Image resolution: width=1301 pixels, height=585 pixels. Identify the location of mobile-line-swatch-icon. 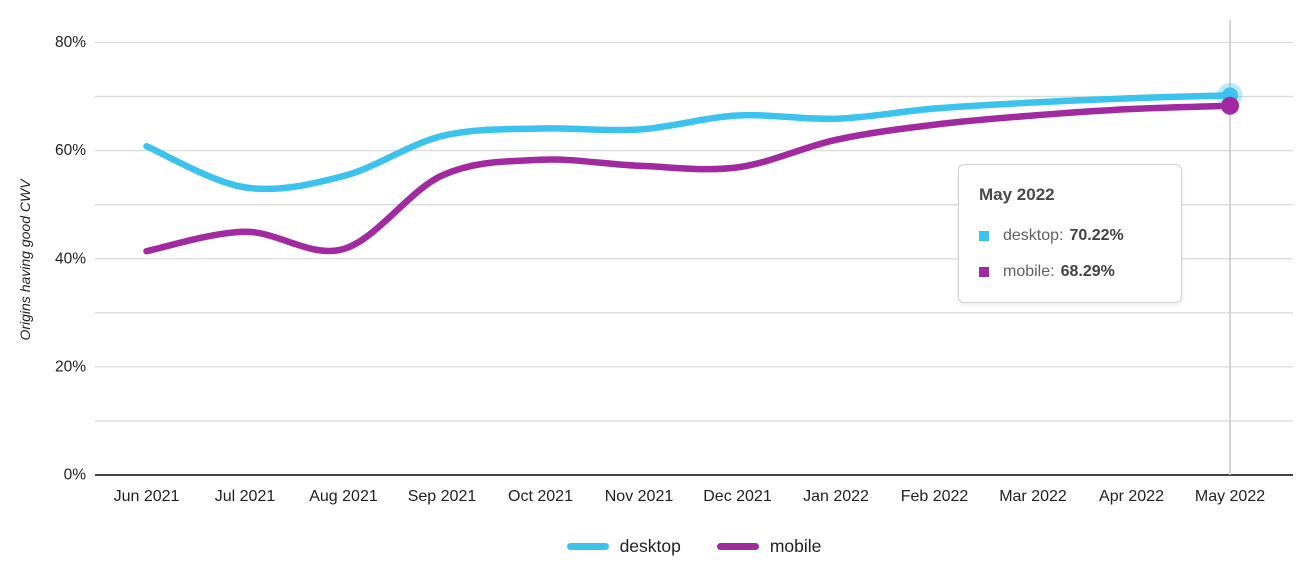
(737, 546).